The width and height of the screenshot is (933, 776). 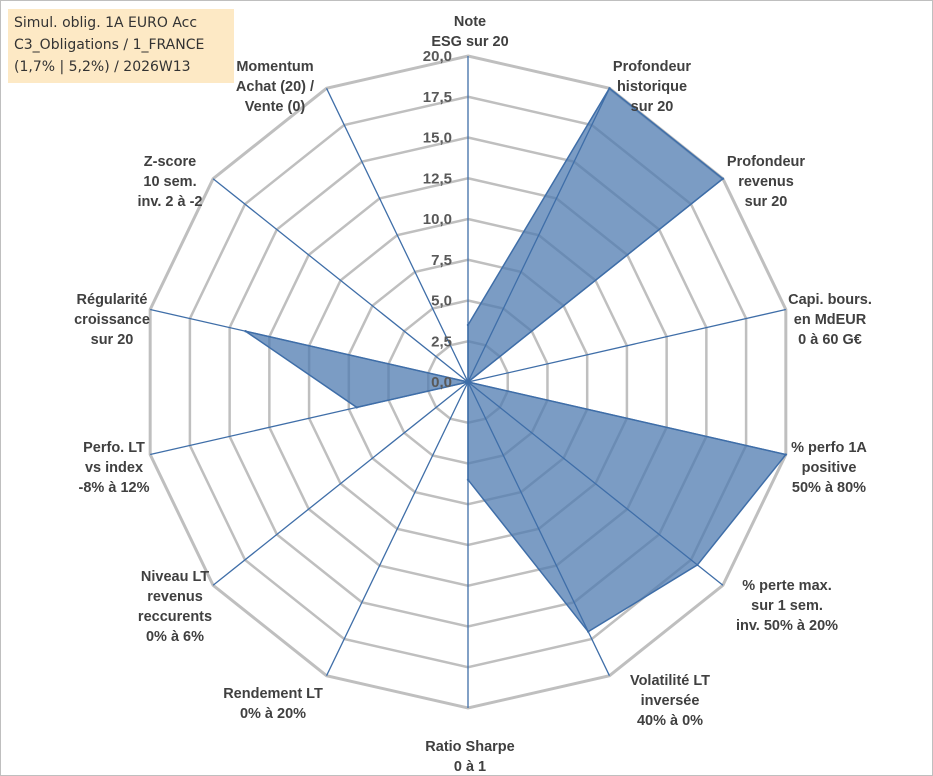 I want to click on axis-label-1-line-1: historique, so click(x=652, y=87).